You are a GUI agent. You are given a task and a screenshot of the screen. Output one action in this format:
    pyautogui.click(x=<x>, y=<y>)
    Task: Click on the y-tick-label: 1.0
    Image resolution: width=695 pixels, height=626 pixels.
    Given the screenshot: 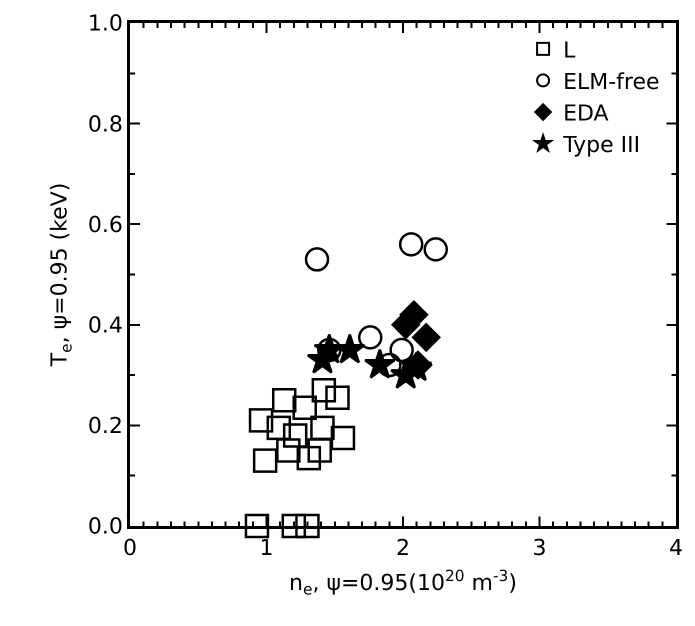 What is the action you would take?
    pyautogui.click(x=105, y=24)
    